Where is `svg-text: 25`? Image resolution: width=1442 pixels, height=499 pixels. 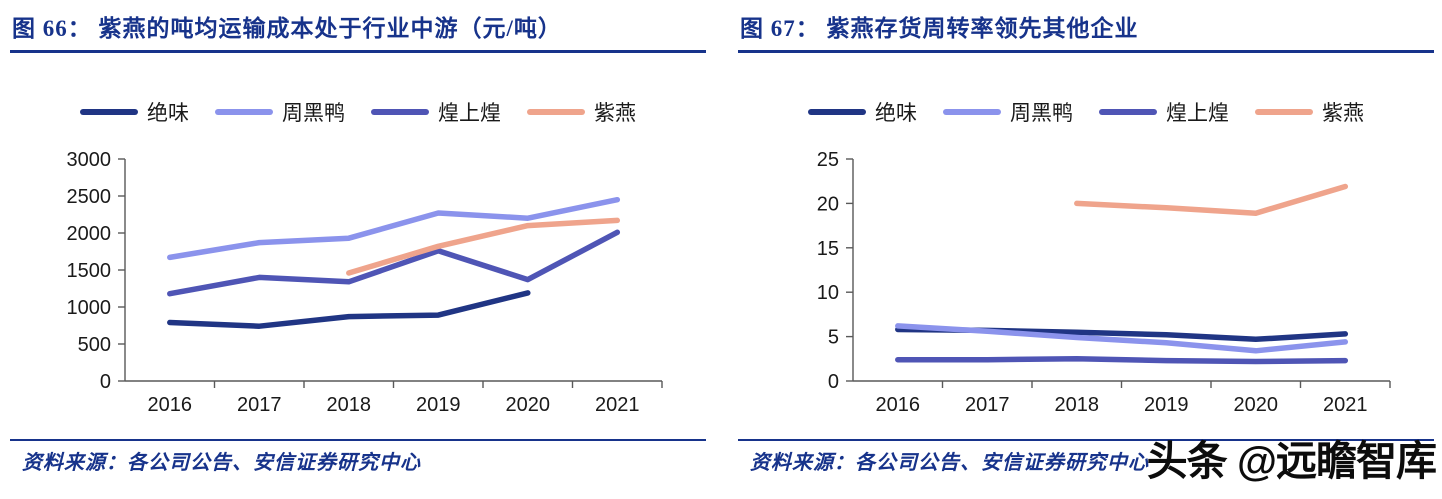 svg-text: 25 is located at coordinates (828, 160).